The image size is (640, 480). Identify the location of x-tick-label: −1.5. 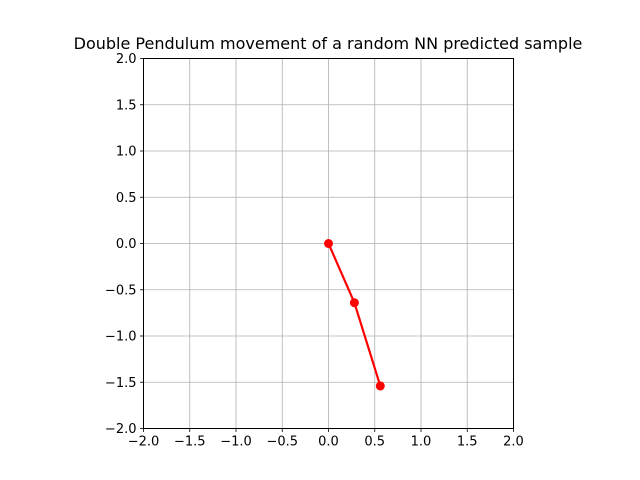
(190, 442).